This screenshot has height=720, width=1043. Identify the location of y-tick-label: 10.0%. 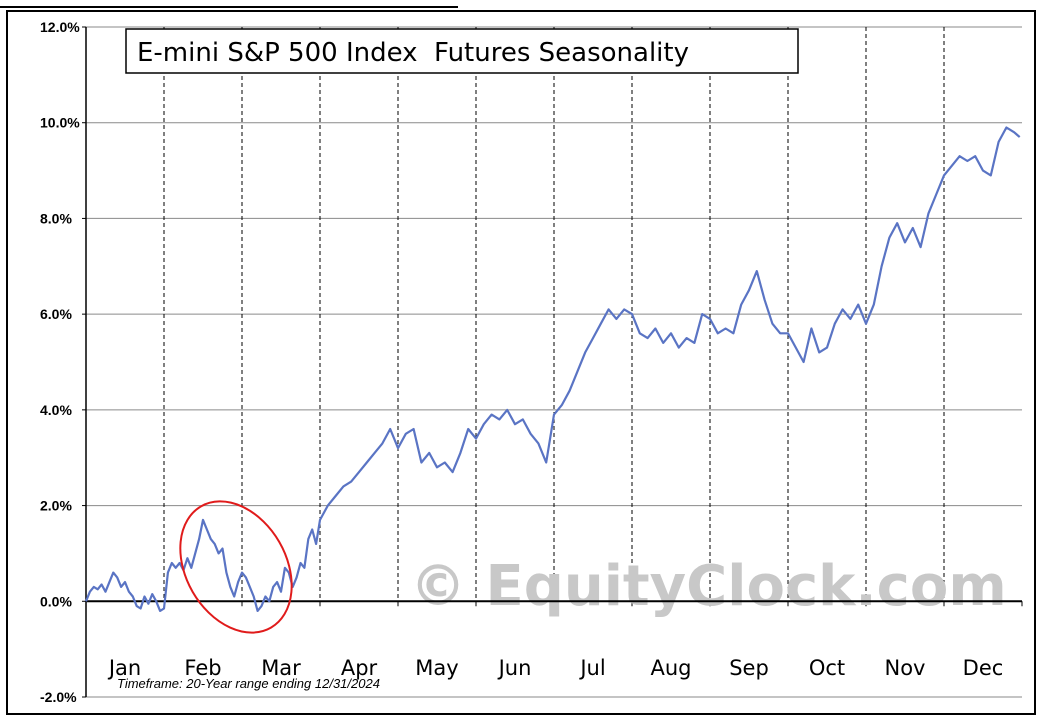
(60, 123).